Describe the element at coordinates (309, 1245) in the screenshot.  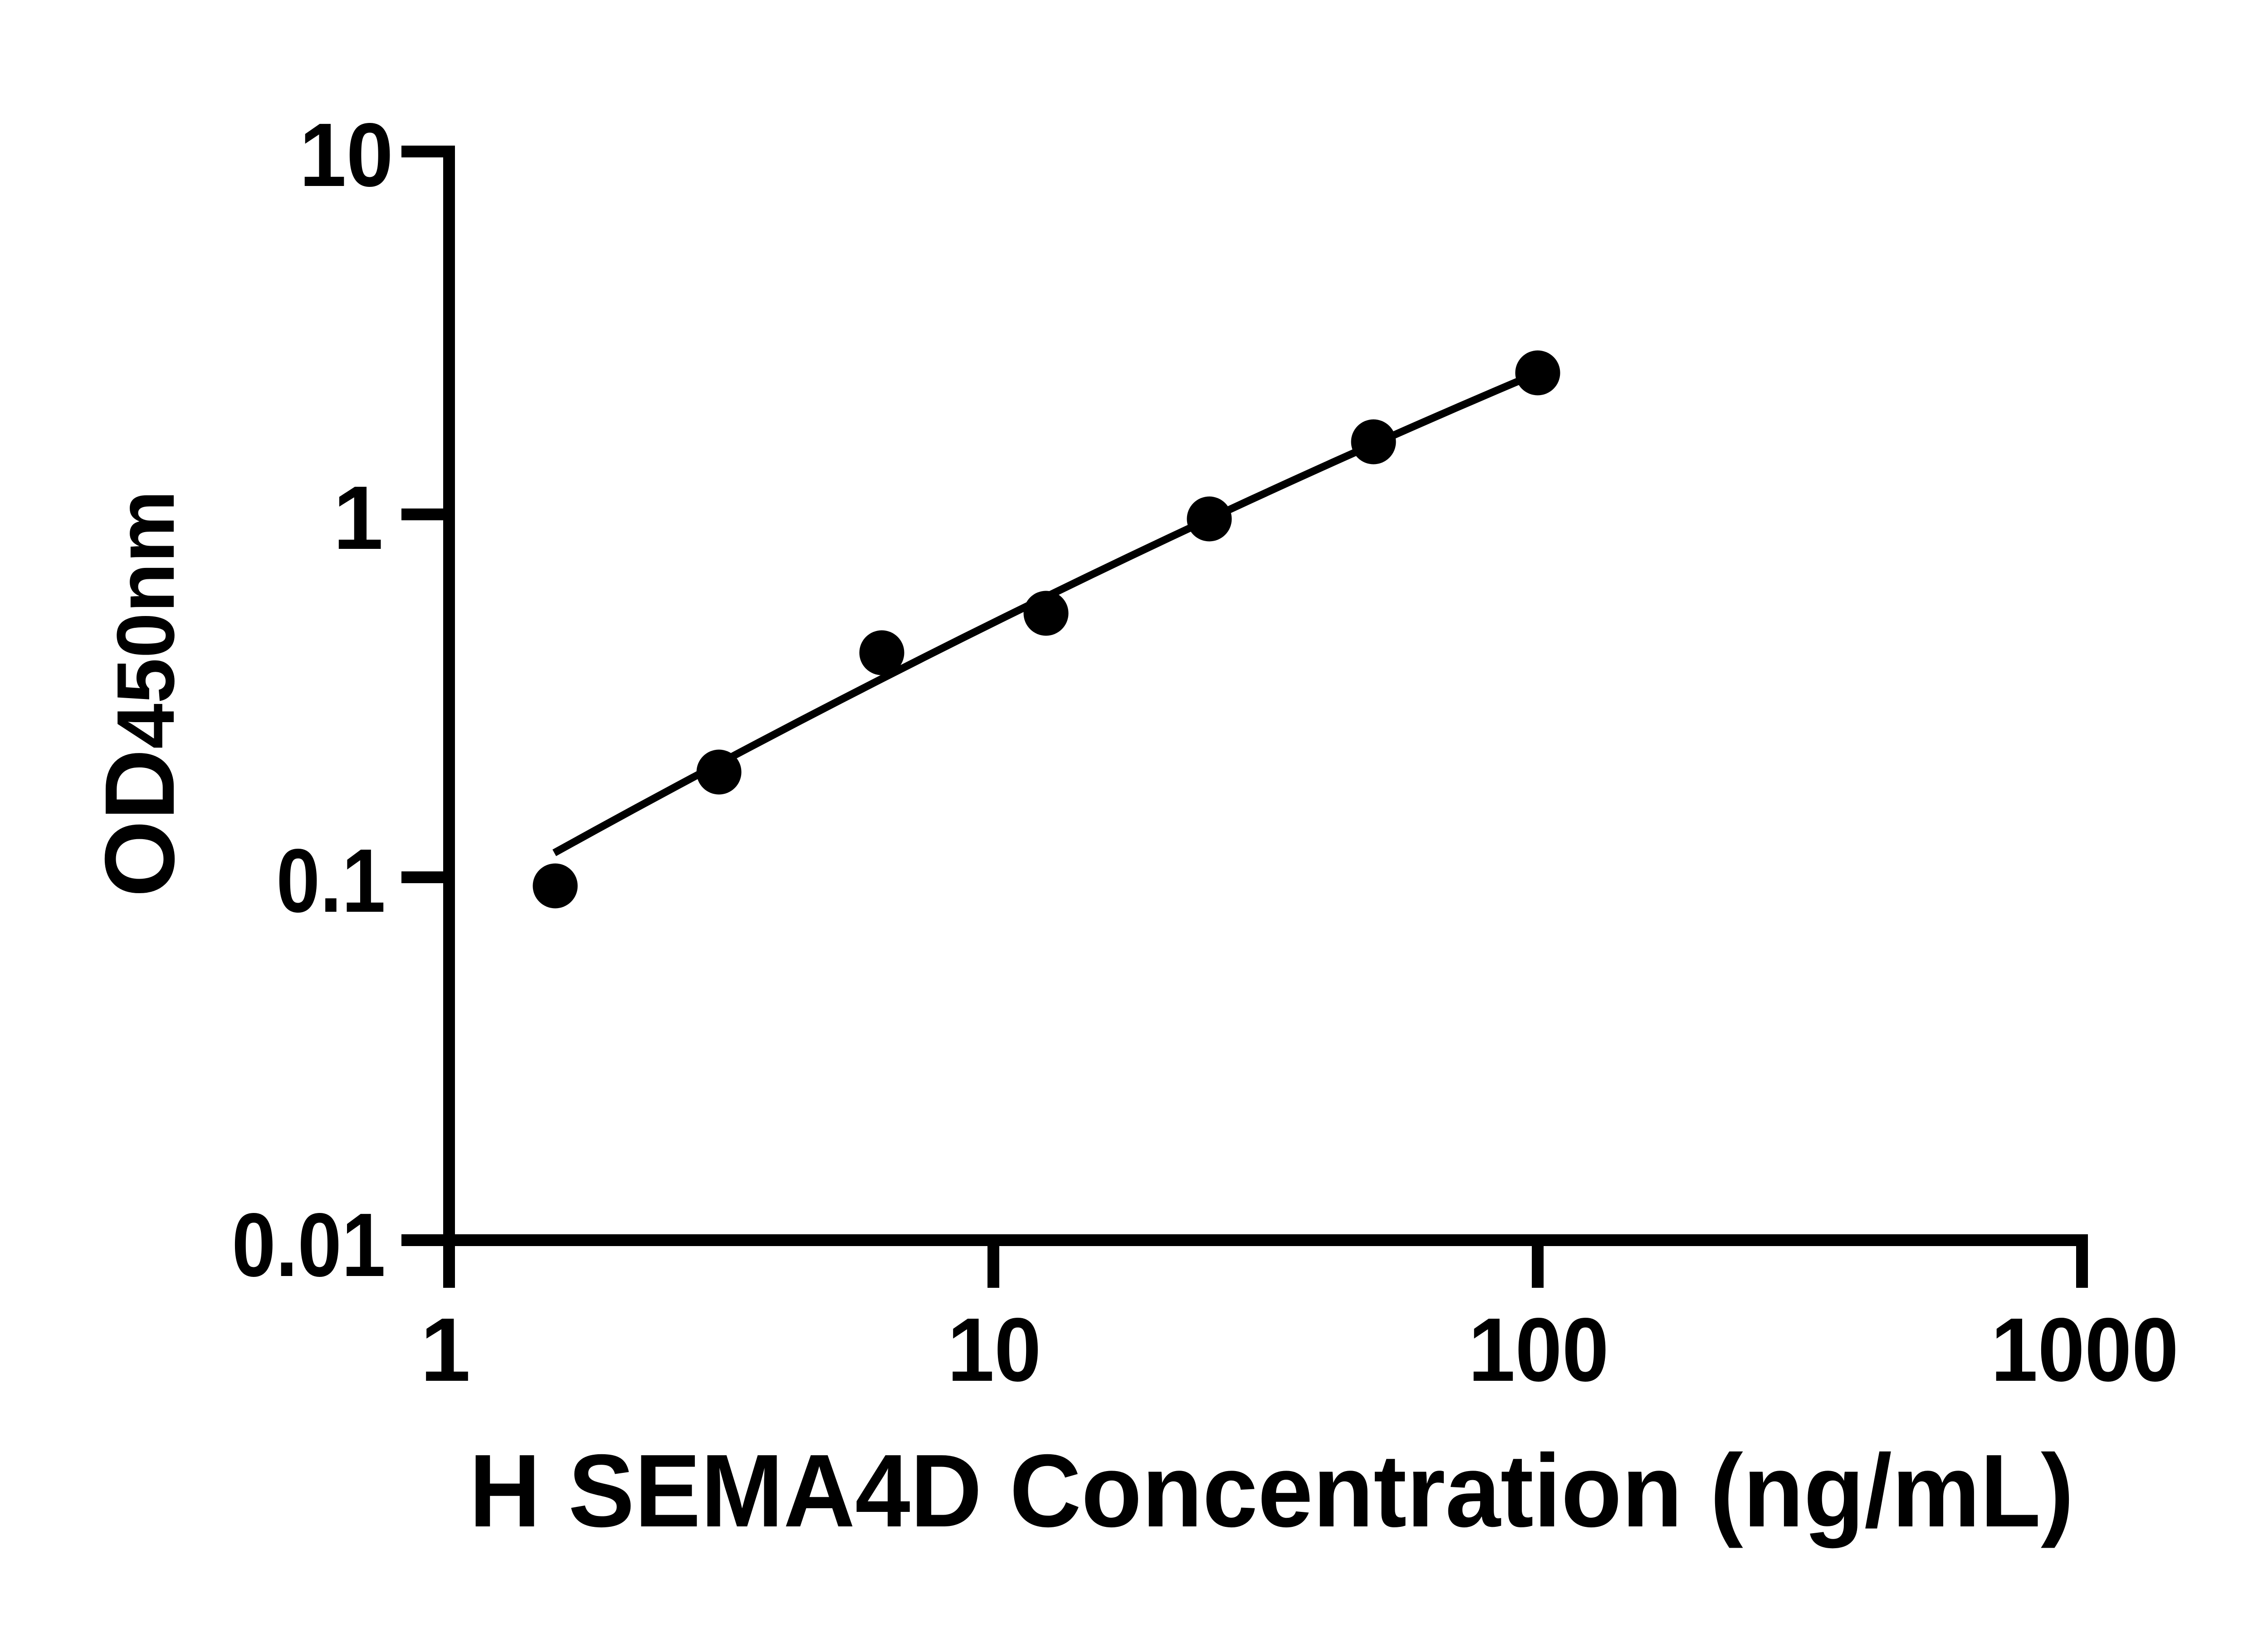
I see `svg-text: 0.01` at that location.